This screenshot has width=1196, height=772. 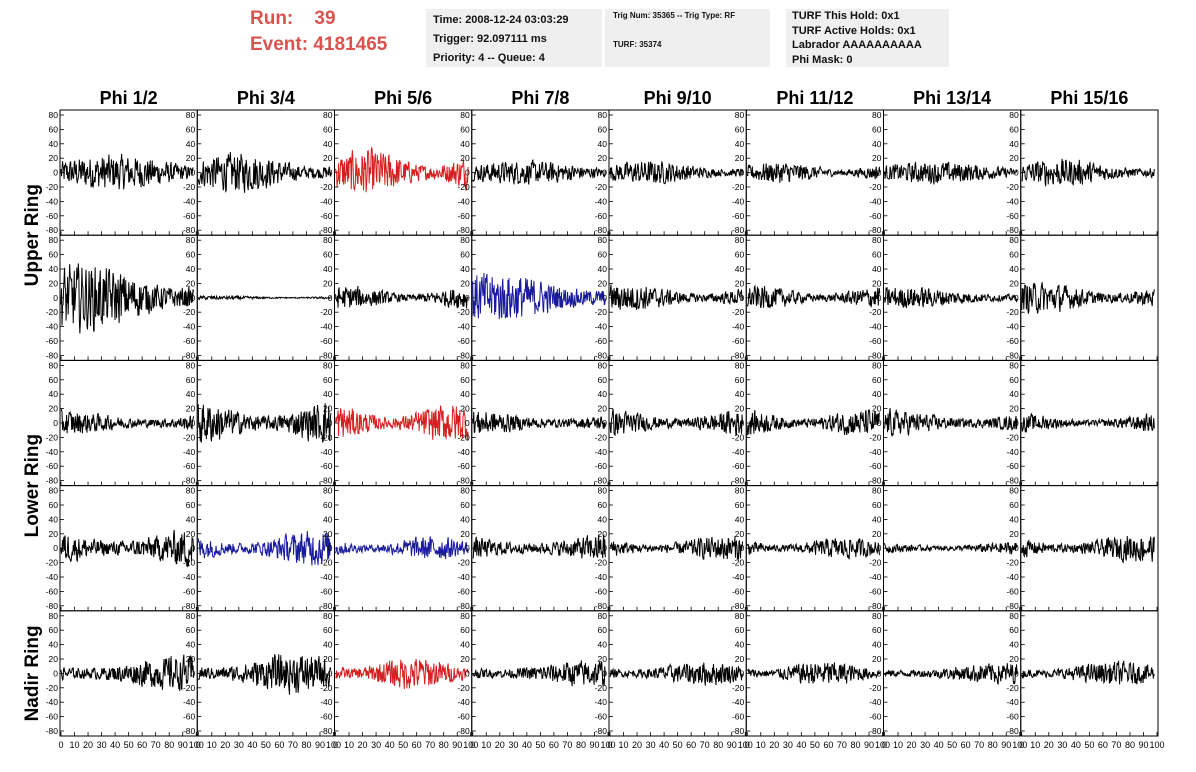 I want to click on row-label: Upper Ring, so click(x=32, y=235).